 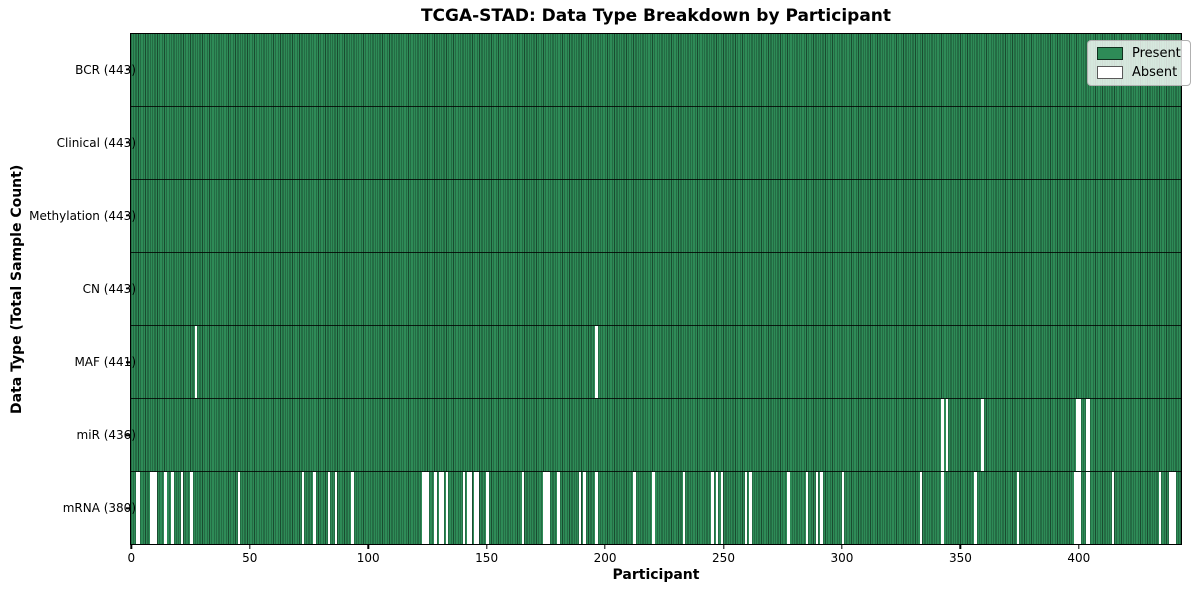 I want to click on legend-label-absent: Absent, so click(x=1155, y=72).